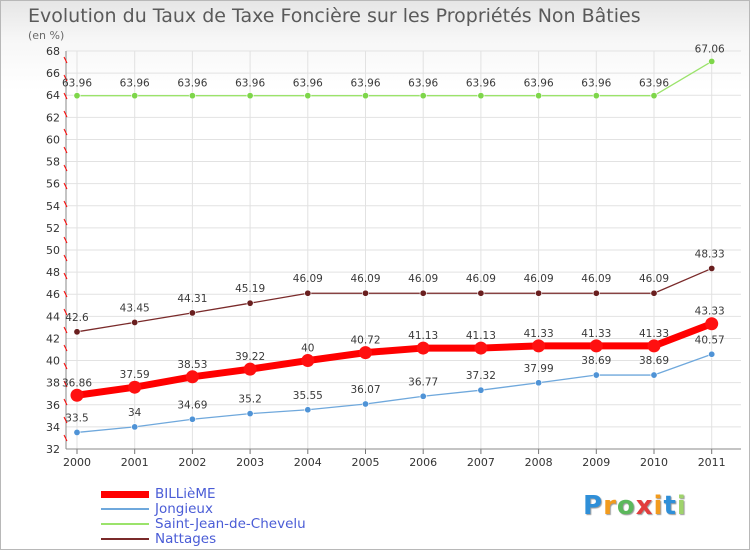 This screenshot has height=550, width=750. Describe the element at coordinates (394, 393) in the screenshot. I see `series-line-jongieux` at that location.